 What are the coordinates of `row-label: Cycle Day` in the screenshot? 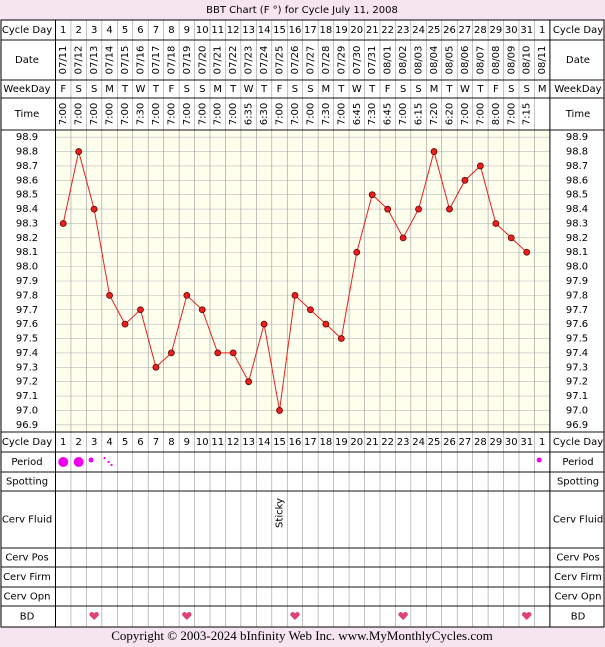 It's located at (578, 442).